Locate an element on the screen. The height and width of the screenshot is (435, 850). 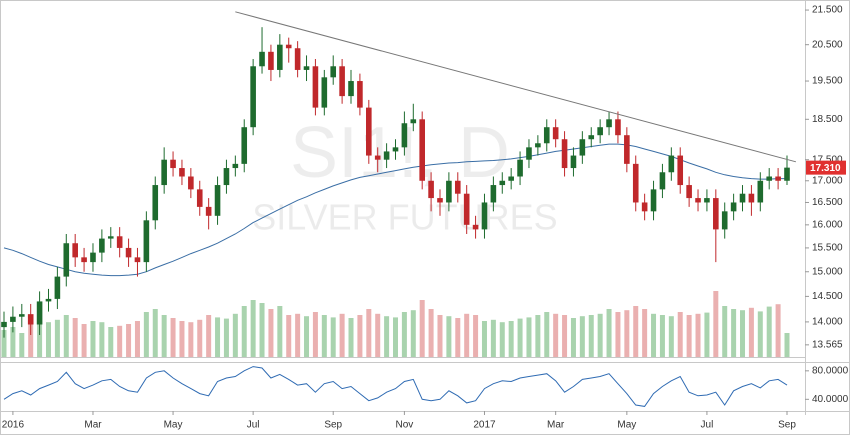
y-tick-label: 14.500 is located at coordinates (827, 296).